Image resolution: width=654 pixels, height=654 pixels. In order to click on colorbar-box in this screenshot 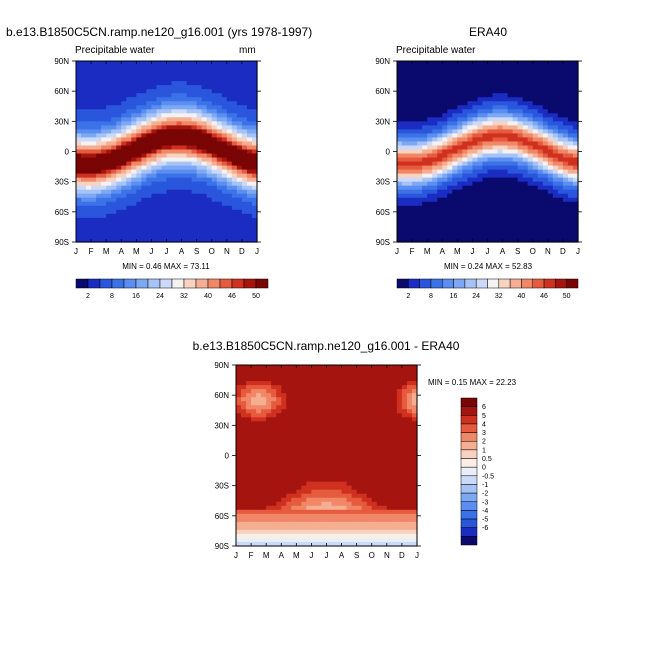, I will do `click(118, 283)`.